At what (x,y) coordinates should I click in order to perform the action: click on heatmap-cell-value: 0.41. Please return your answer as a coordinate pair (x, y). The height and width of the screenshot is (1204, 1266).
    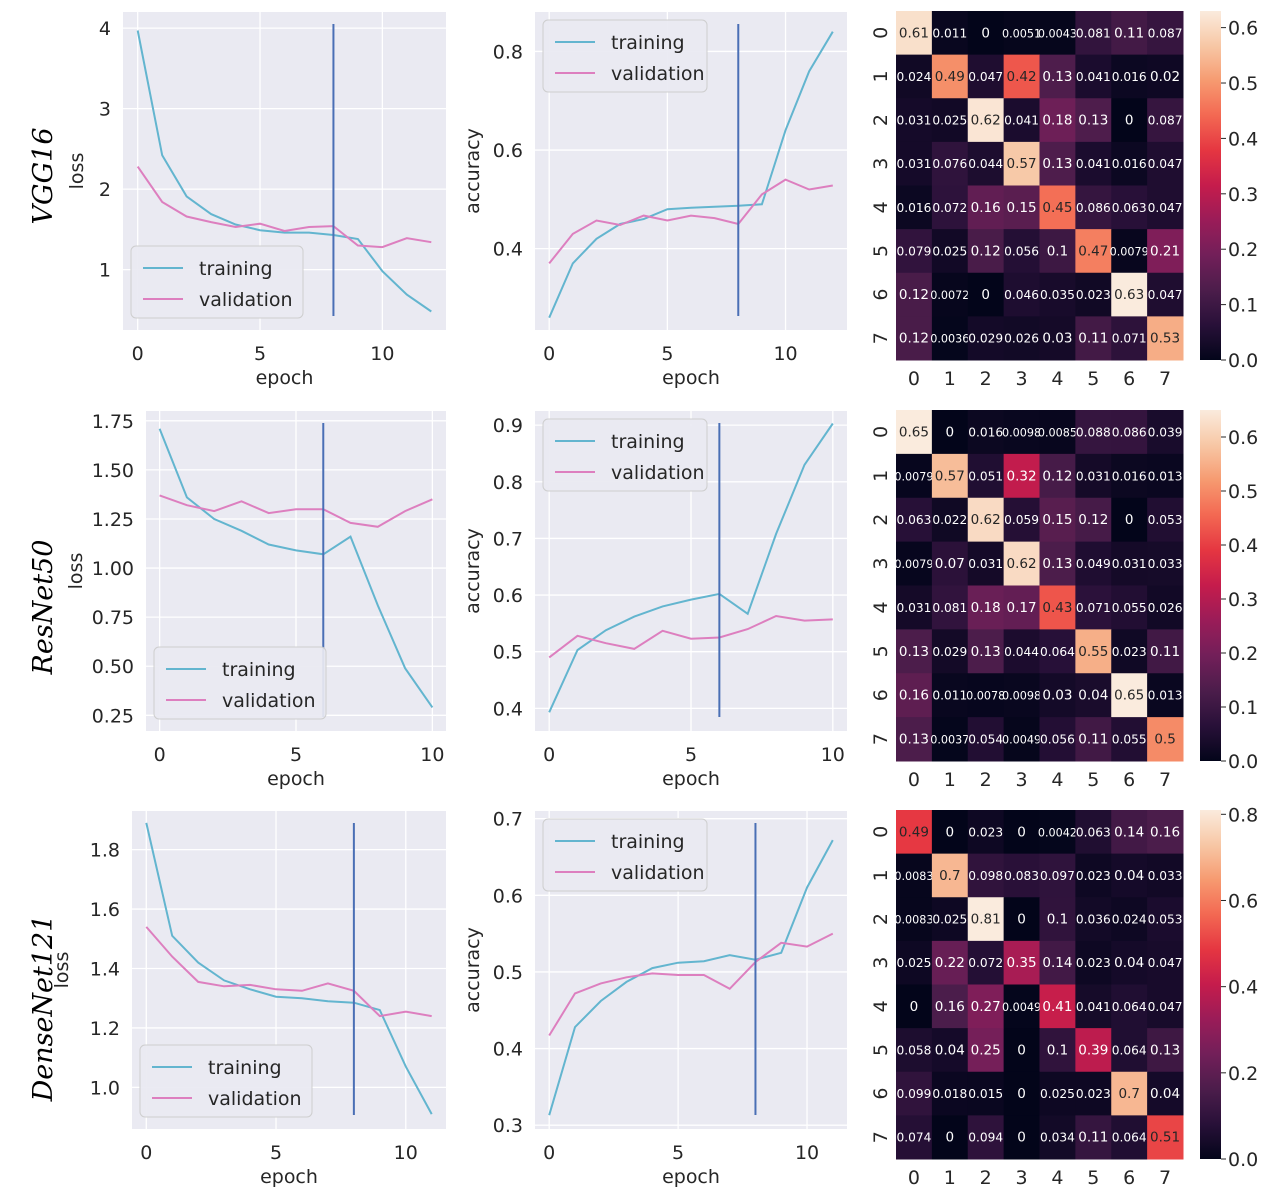
    Looking at the image, I should click on (1057, 1007).